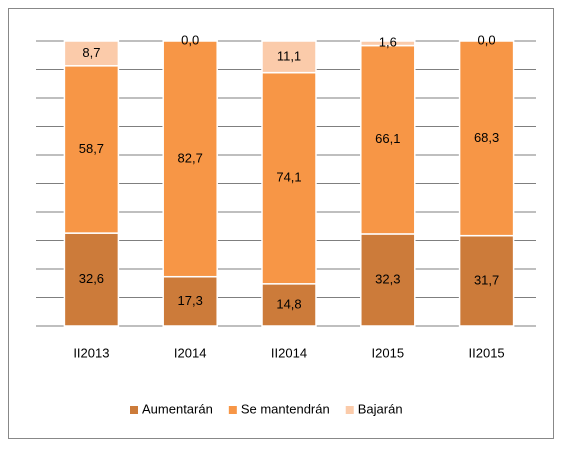  I want to click on data-label: 32,6, so click(91, 278).